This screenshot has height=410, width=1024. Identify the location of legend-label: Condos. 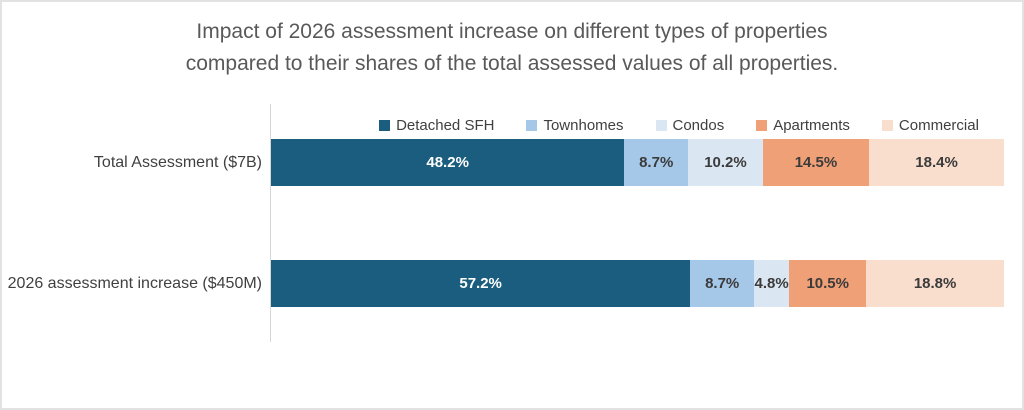
(698, 125).